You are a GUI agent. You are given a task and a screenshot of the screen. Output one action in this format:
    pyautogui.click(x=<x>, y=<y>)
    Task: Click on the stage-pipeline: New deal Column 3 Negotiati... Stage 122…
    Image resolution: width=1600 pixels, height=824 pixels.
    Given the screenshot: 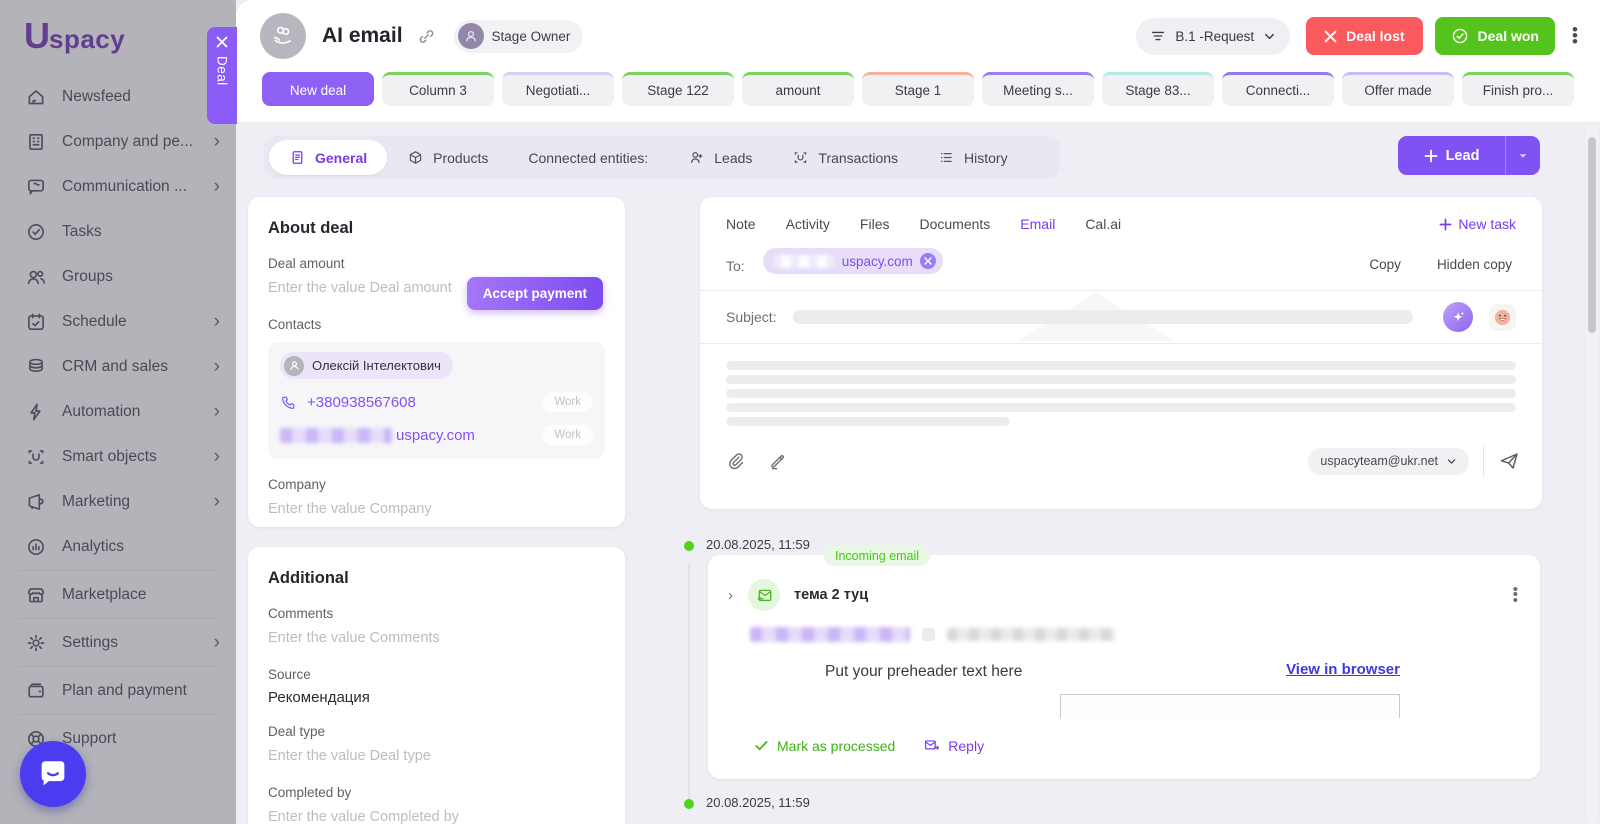 What is the action you would take?
    pyautogui.click(x=918, y=89)
    